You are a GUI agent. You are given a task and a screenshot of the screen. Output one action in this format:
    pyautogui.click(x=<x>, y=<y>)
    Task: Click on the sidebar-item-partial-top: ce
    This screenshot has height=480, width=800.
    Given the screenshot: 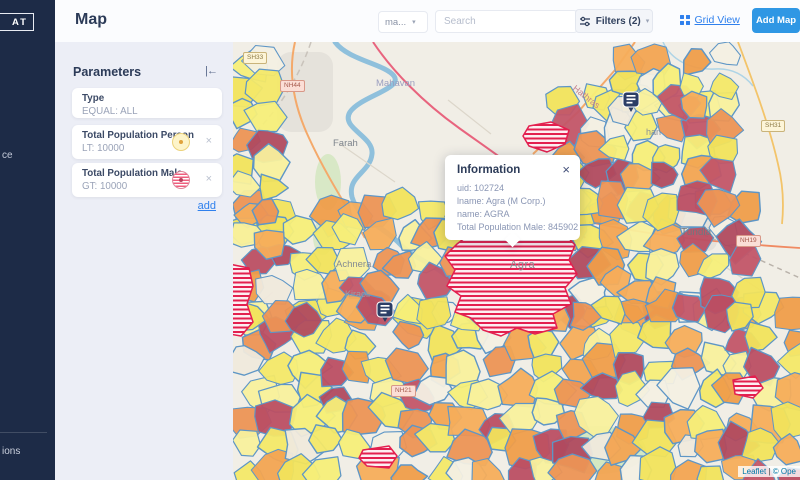 What is the action you would take?
    pyautogui.click(x=7, y=155)
    